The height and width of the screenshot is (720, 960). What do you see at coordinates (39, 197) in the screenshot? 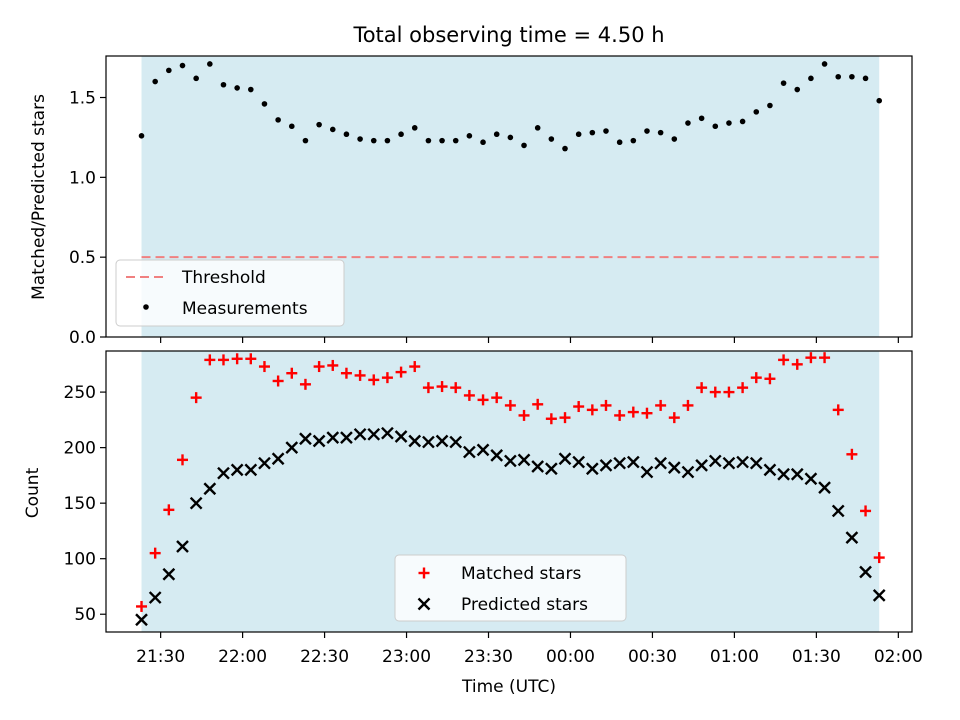
I see `y-axis-label: Matched/Predicted stars` at bounding box center [39, 197].